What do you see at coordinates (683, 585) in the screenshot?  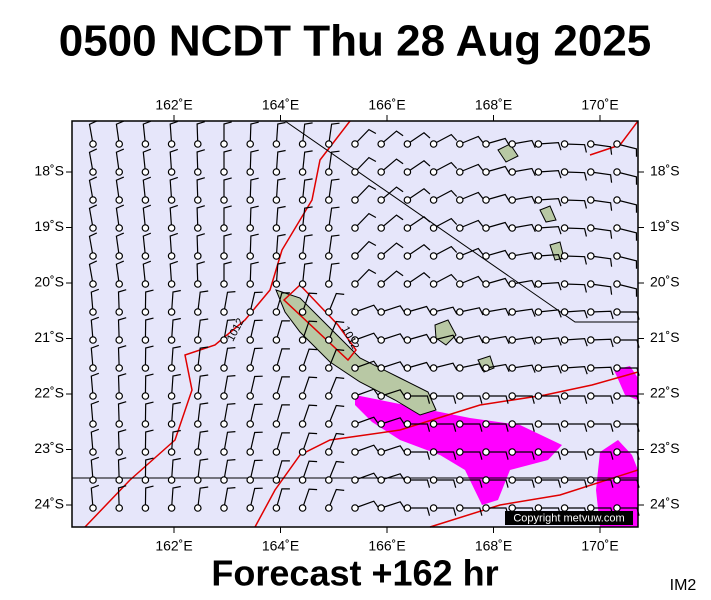 I see `image-id: IM2` at bounding box center [683, 585].